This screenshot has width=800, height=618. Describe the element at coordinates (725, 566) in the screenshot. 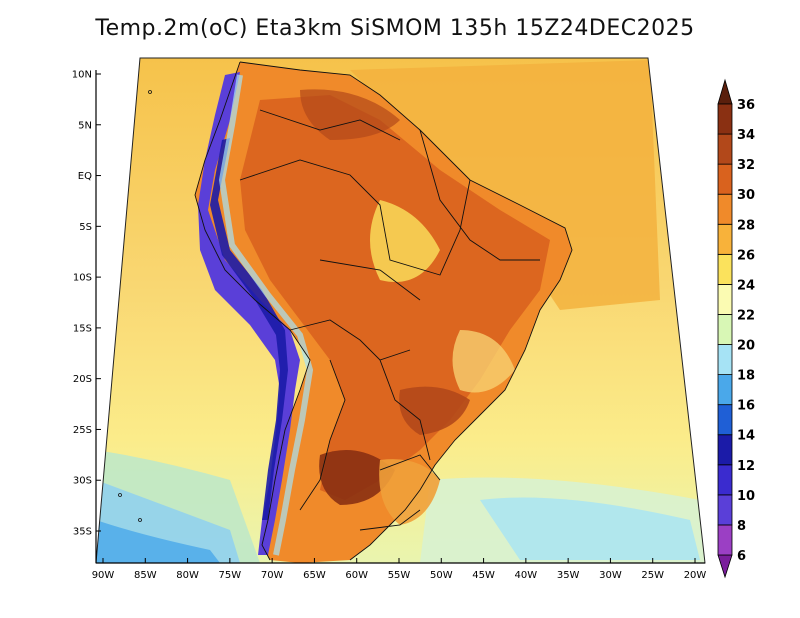

I see `colorbar-min-arrow` at that location.